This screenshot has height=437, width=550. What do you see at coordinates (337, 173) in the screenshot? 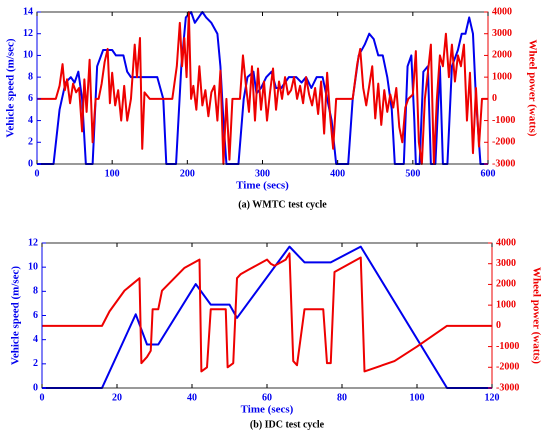
I see `x-tick-label: 400` at bounding box center [337, 173].